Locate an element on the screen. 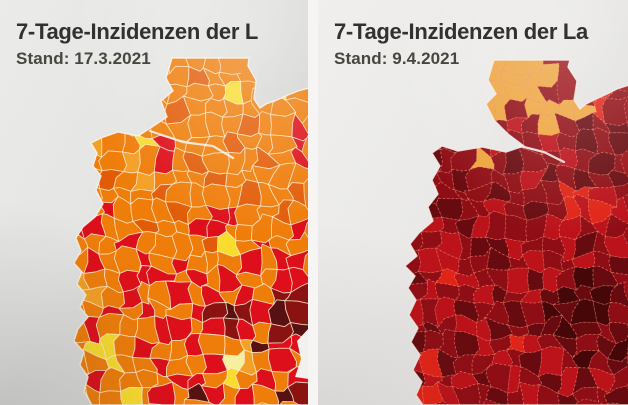  map-header-right: 7-Tage-Inzidenzen der La Stand: 9.4.2021 is located at coordinates (461, 44).